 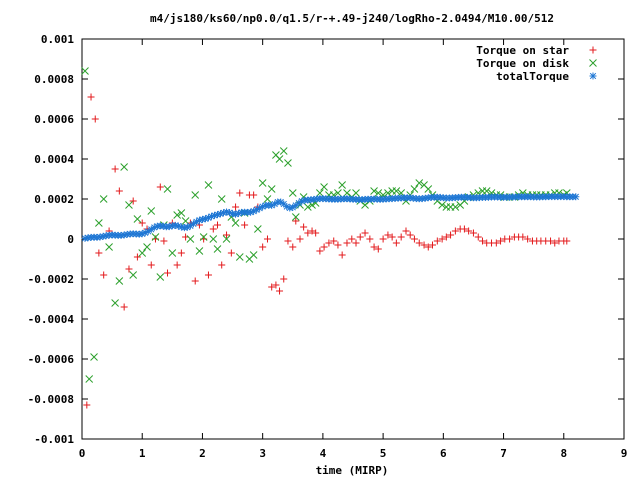 I want to click on y-tick-label: -0.001, so click(x=54, y=439).